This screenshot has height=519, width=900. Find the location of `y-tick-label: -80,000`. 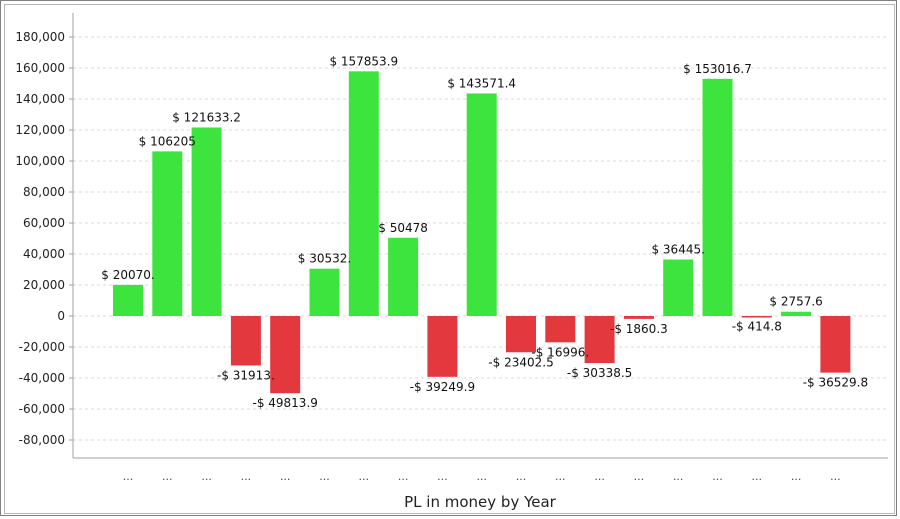

y-tick-label: -80,000 is located at coordinates (42, 440).